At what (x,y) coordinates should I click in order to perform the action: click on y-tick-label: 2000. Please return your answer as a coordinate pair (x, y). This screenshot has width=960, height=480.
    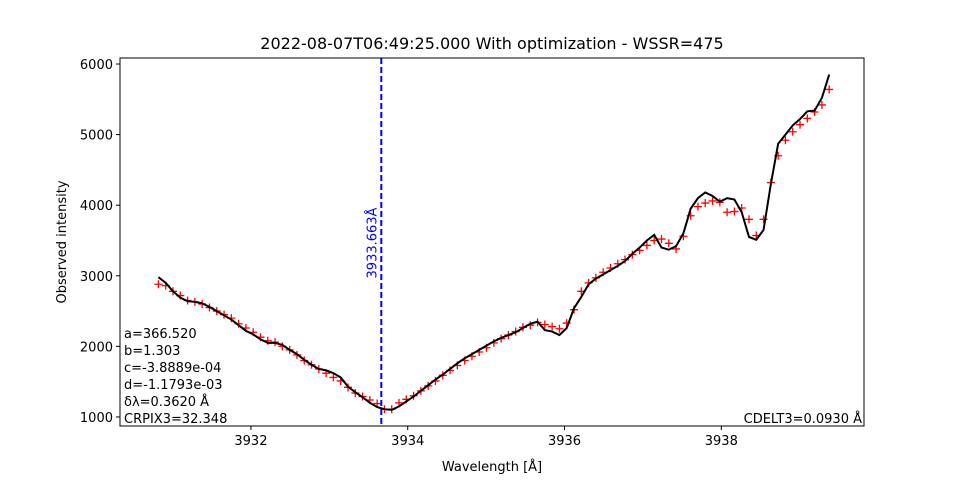
    Looking at the image, I should click on (96, 347).